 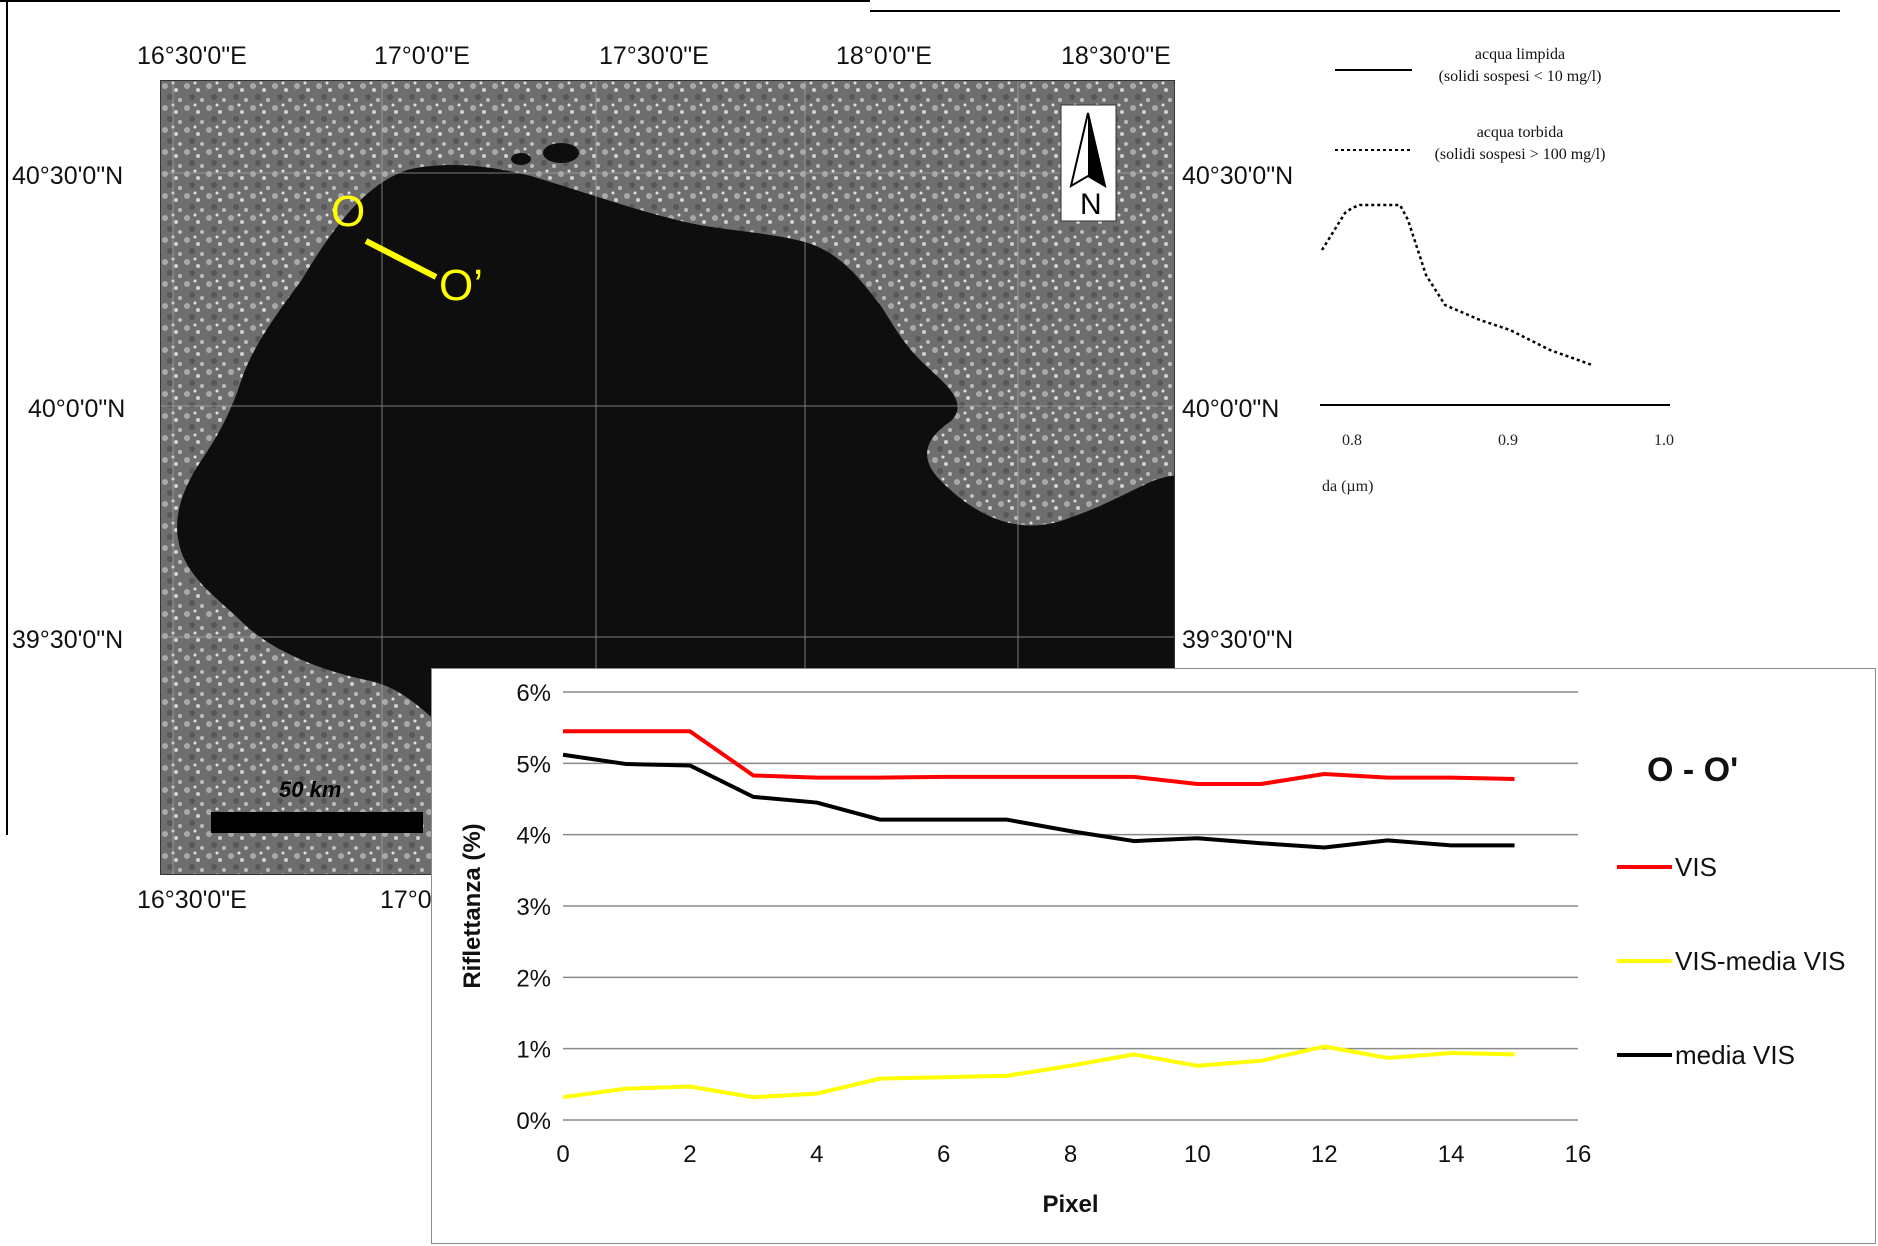 I want to click on lat-label-right: 40°0'0"N, so click(x=1231, y=409).